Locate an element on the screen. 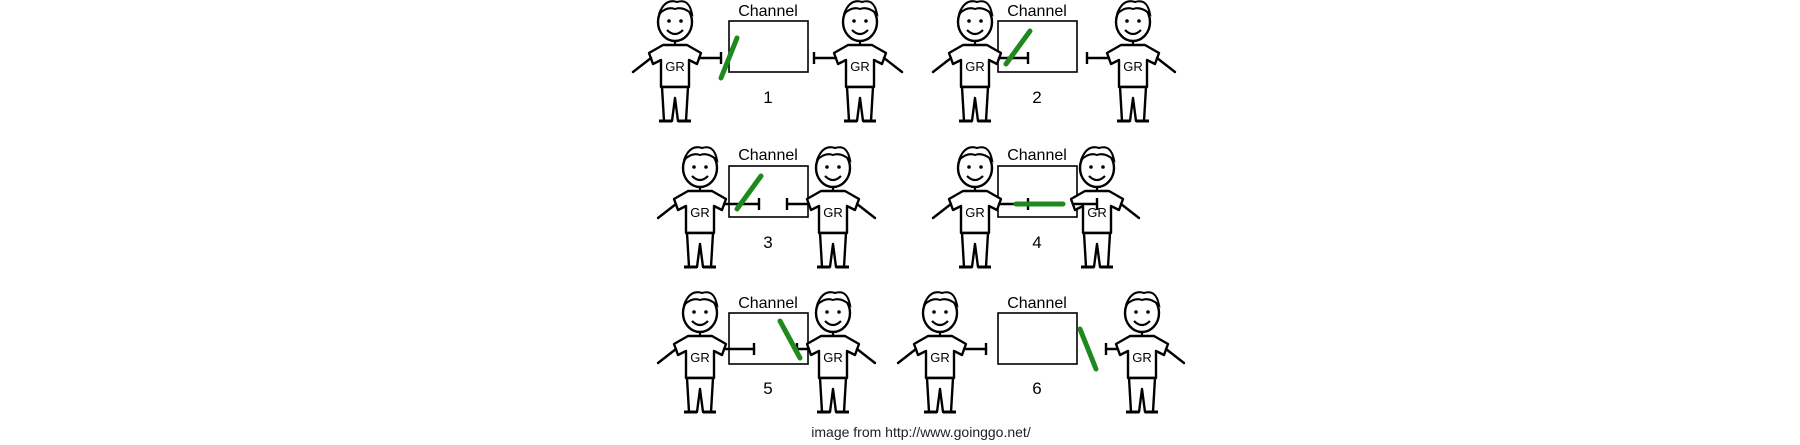 This screenshot has width=1800, height=445. panel-2: Channel 2 GR GR is located at coordinates (1054, 61).